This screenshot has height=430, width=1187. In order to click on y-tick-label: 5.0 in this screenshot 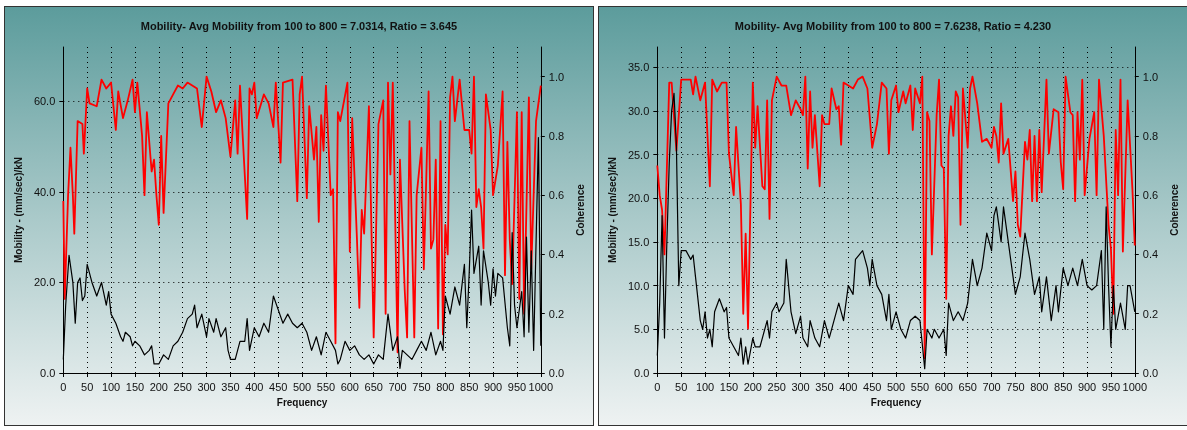, I will do `click(642, 329)`.